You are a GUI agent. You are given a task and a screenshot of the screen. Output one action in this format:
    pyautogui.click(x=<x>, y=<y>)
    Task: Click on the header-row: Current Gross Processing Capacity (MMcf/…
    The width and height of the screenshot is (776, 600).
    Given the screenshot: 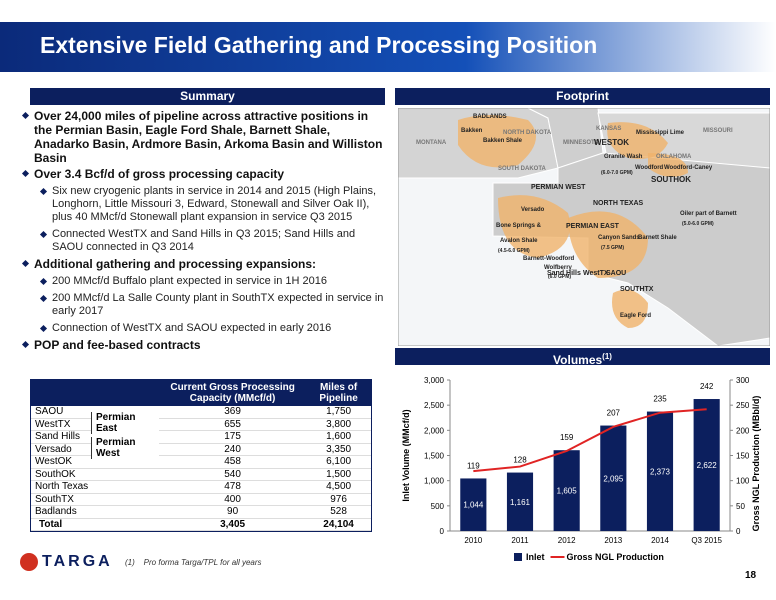 What is the action you would take?
    pyautogui.click(x=201, y=393)
    